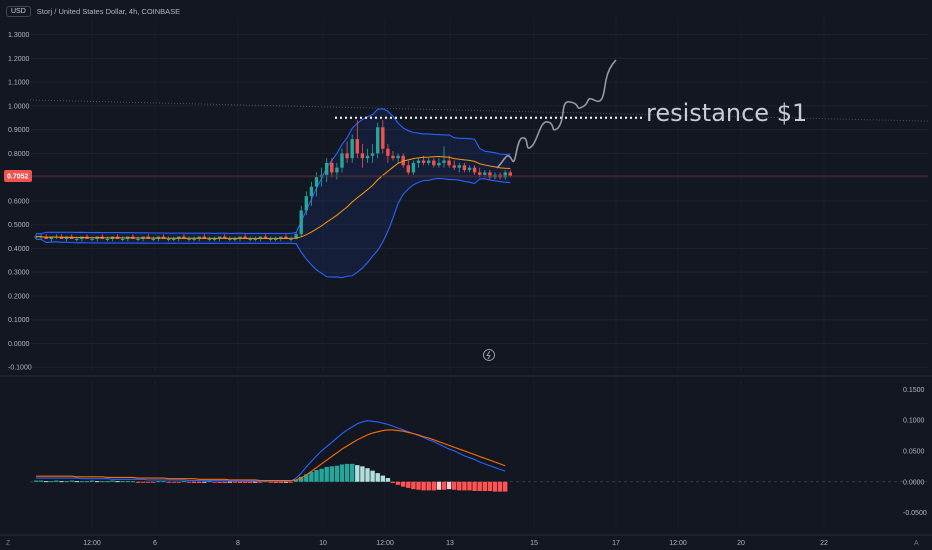  I want to click on y-tick-label: 0.0000, so click(19, 344).